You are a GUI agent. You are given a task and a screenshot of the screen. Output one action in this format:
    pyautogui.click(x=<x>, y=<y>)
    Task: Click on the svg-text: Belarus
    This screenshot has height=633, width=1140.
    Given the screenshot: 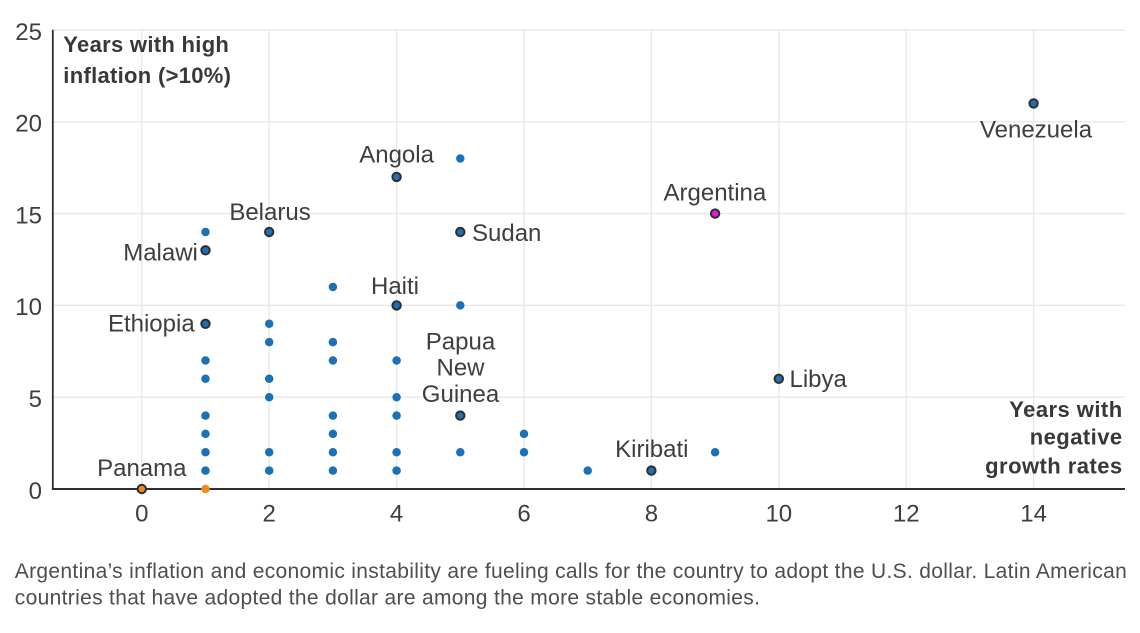 What is the action you would take?
    pyautogui.click(x=269, y=212)
    